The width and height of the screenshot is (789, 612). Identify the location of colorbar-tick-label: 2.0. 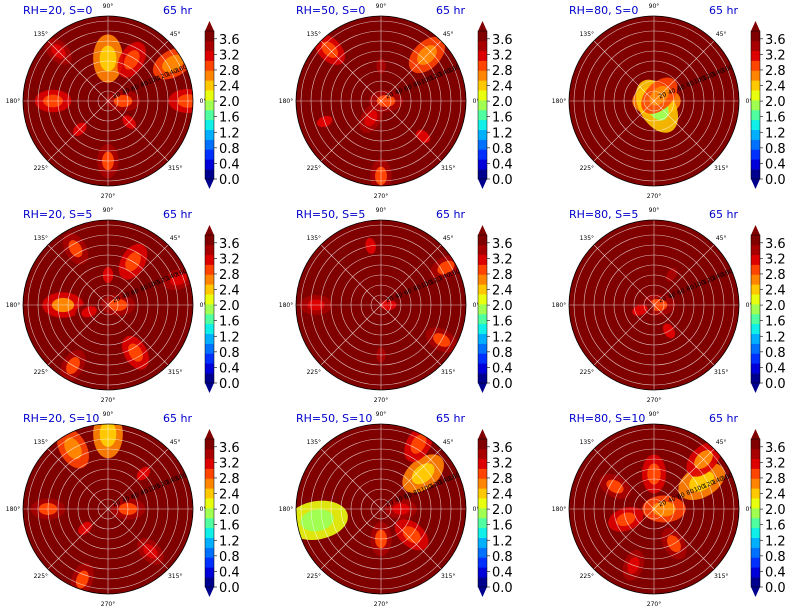
(775, 306).